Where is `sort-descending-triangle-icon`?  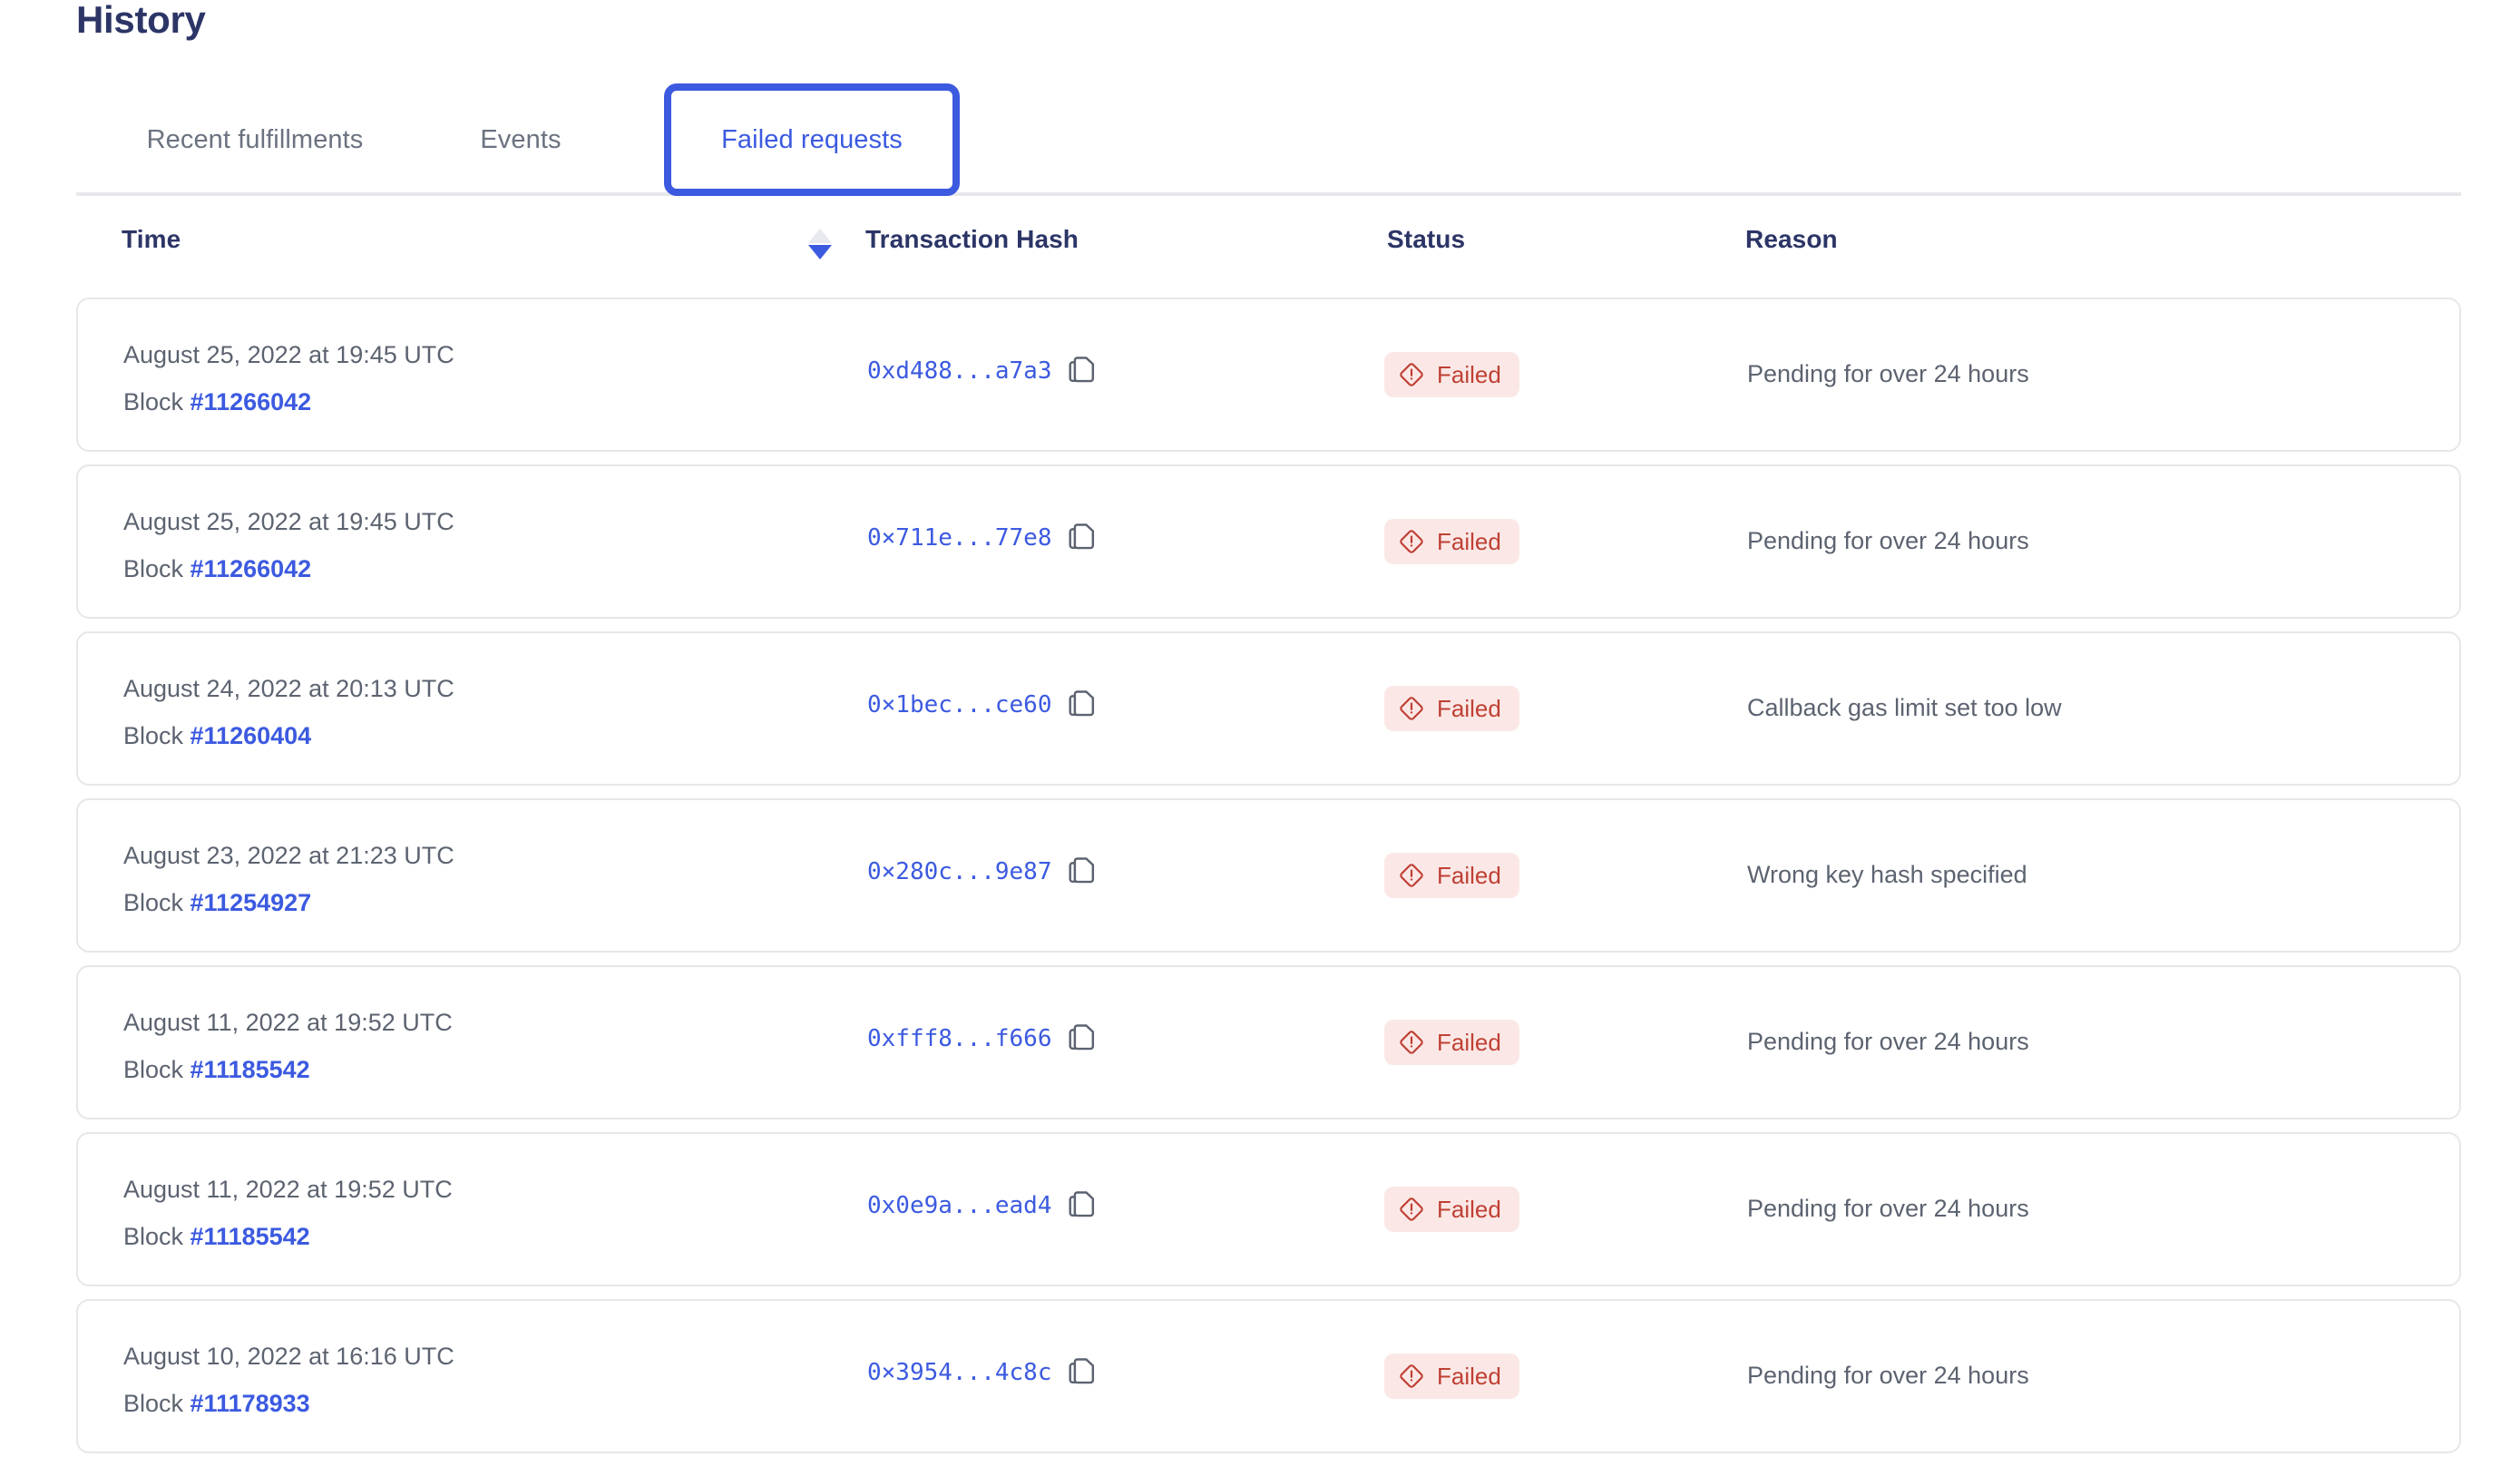 sort-descending-triangle-icon is located at coordinates (820, 252).